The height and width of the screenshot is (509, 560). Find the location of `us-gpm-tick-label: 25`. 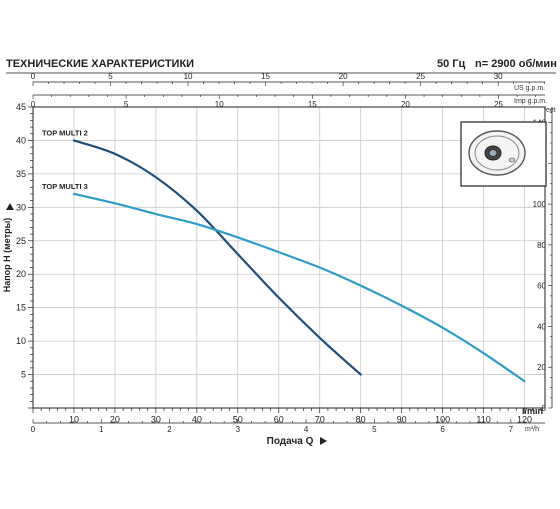

us-gpm-tick-label: 25 is located at coordinates (420, 76).